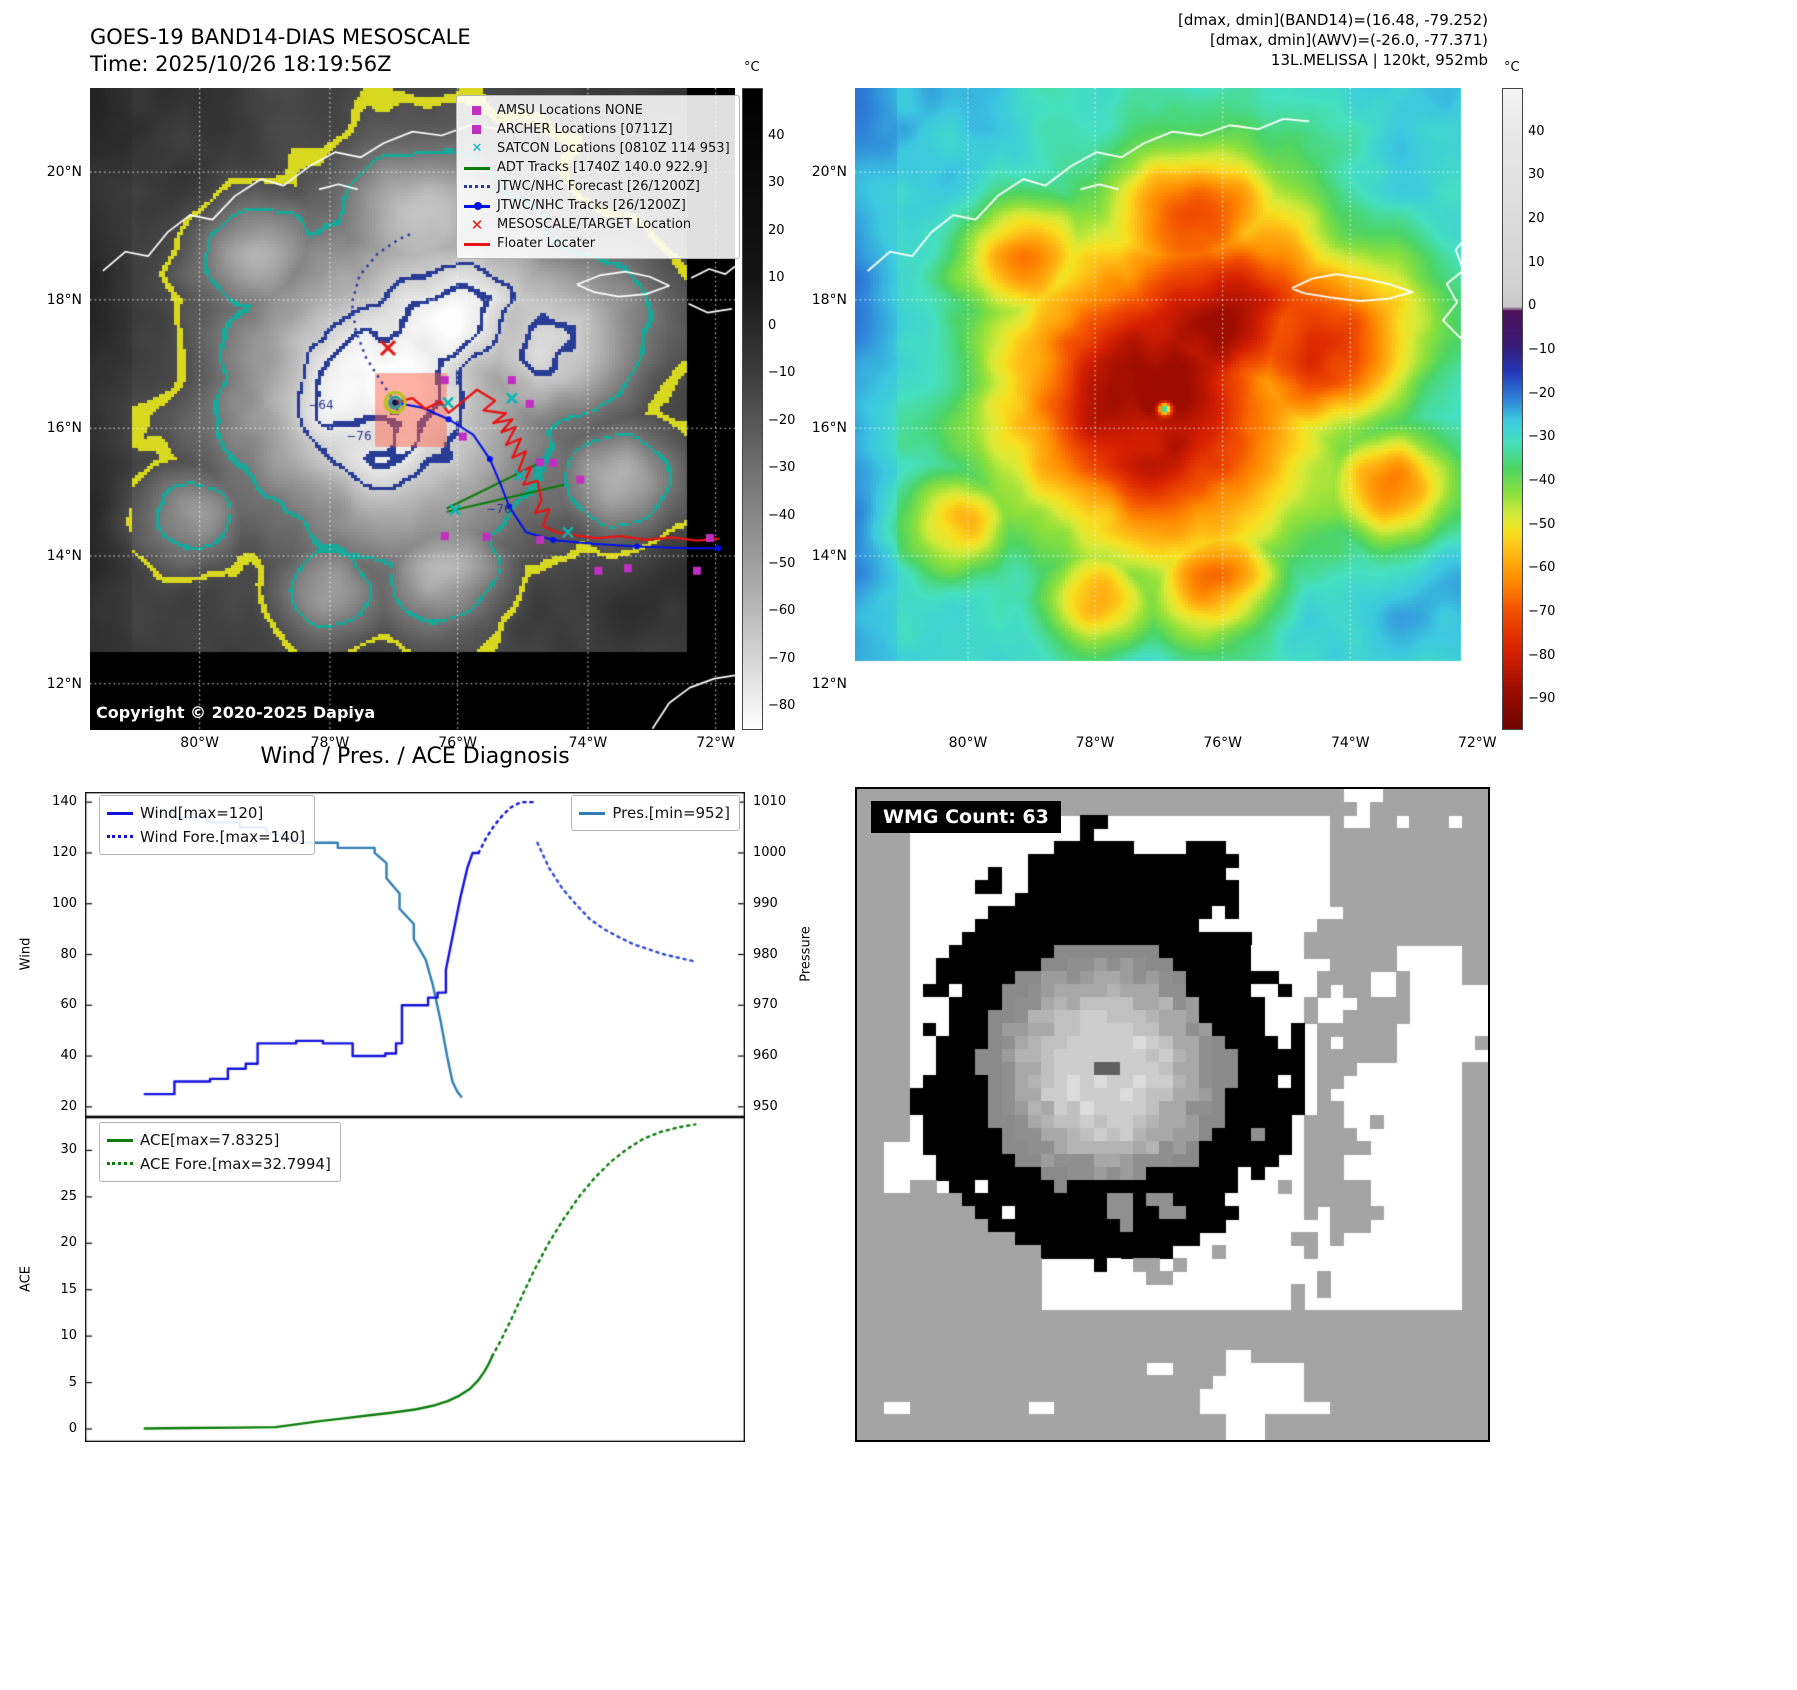 This screenshot has height=1690, width=1797. I want to click on pressure-ytick: 990, so click(765, 903).